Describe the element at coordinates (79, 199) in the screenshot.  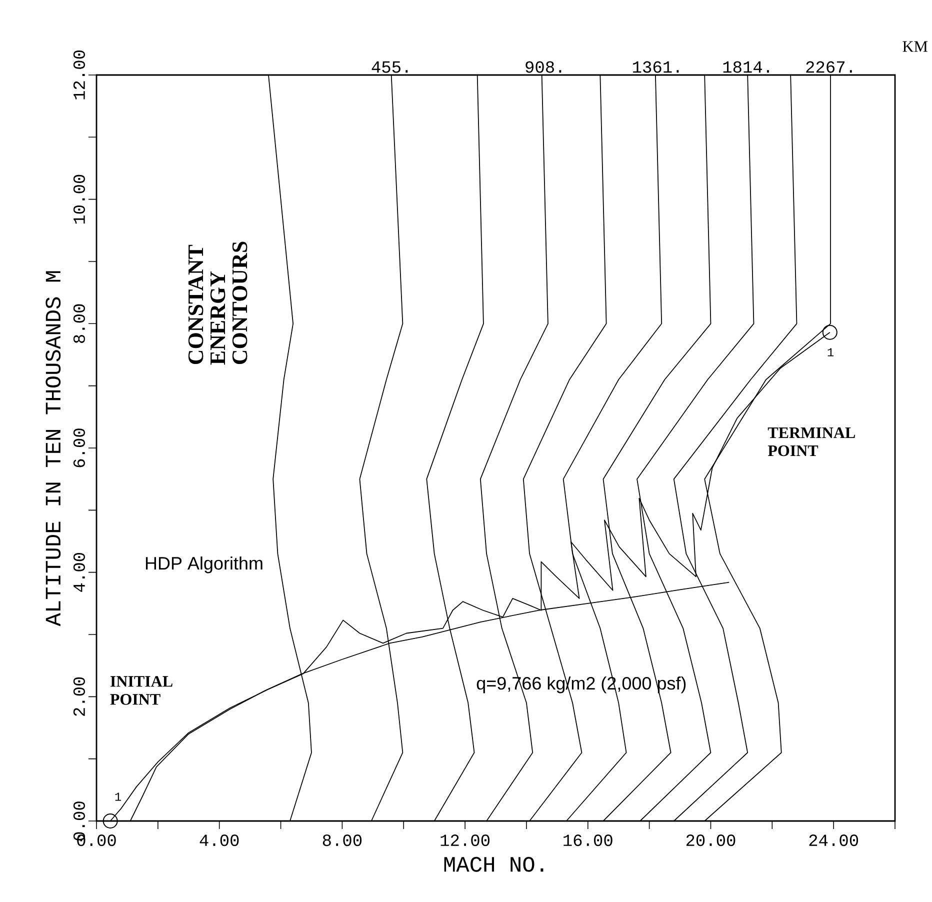
I see `y-tick-label: 10.00` at that location.